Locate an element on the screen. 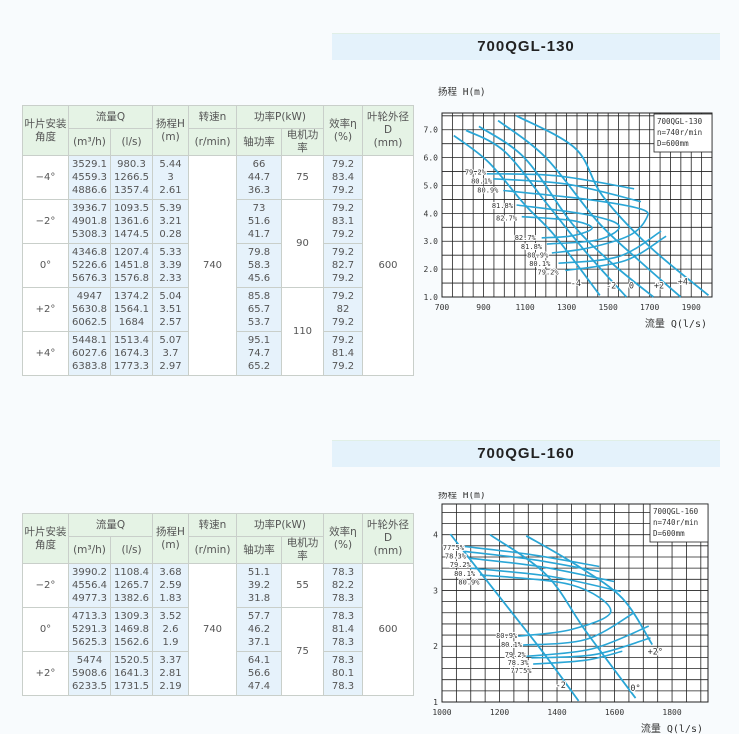 The height and width of the screenshot is (734, 739). speed-cell: 740 is located at coordinates (212, 265).